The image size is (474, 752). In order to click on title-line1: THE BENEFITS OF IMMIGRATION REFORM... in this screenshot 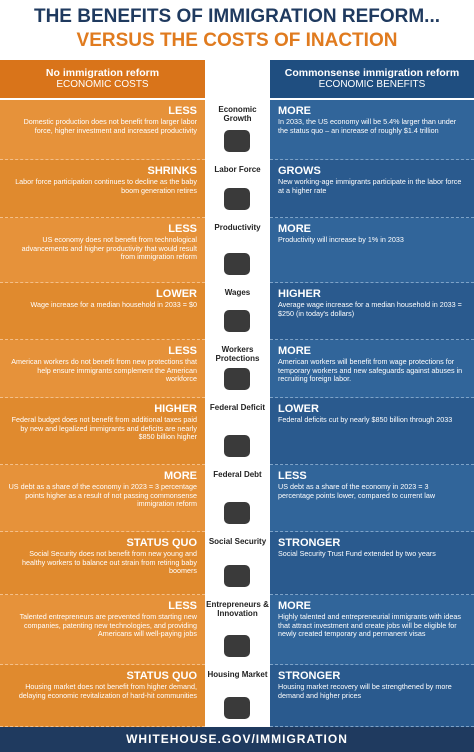, I will do `click(237, 16)`.